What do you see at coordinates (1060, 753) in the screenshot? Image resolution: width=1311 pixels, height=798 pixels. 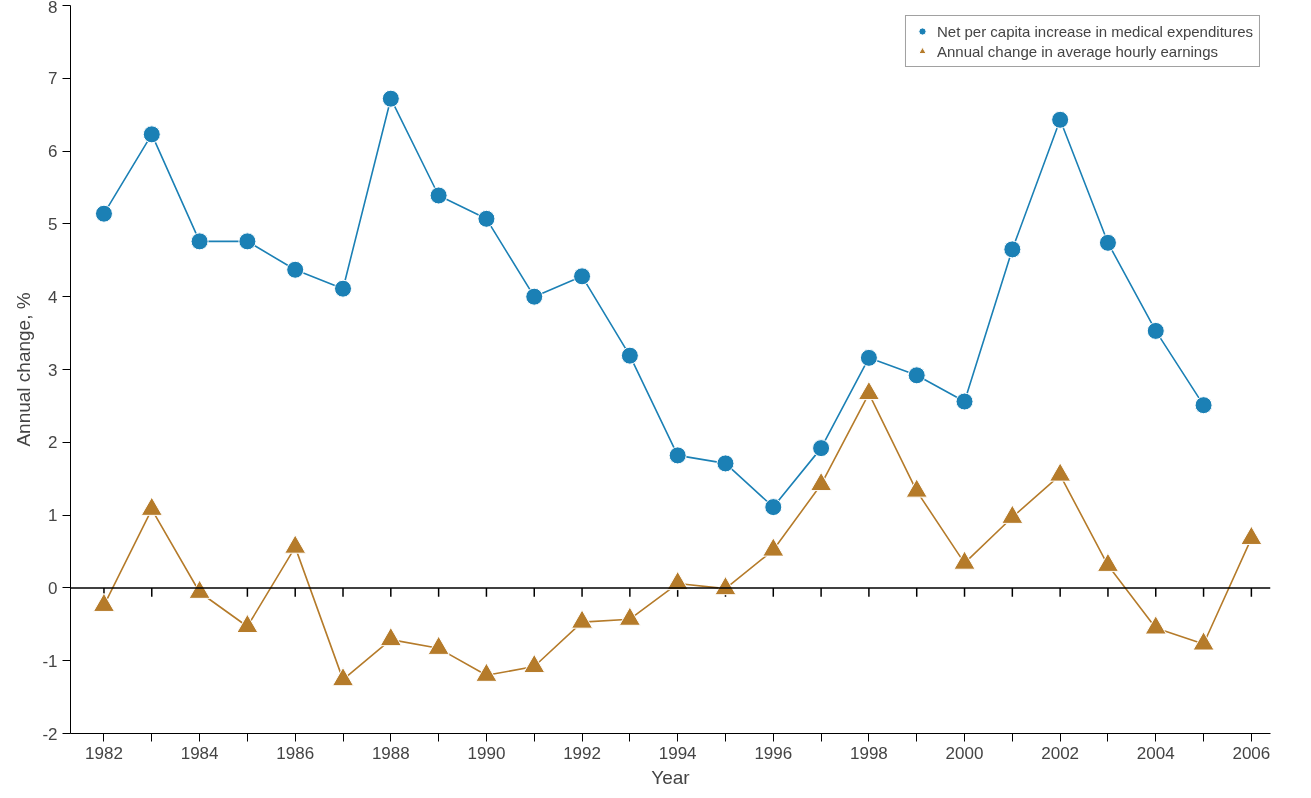 I see `x-tick-label: 2002` at bounding box center [1060, 753].